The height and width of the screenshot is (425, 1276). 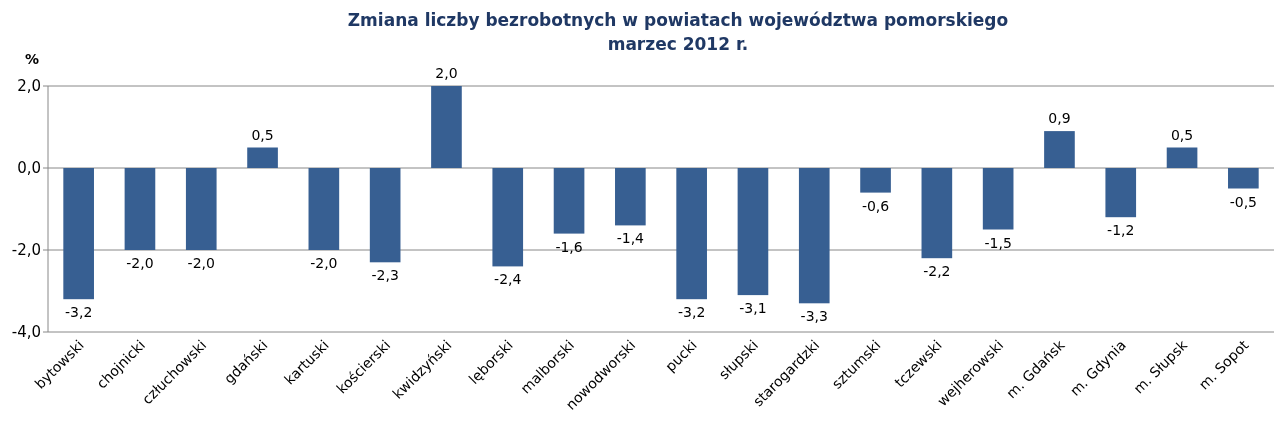 I want to click on data-label: 2,0, so click(x=446, y=73).